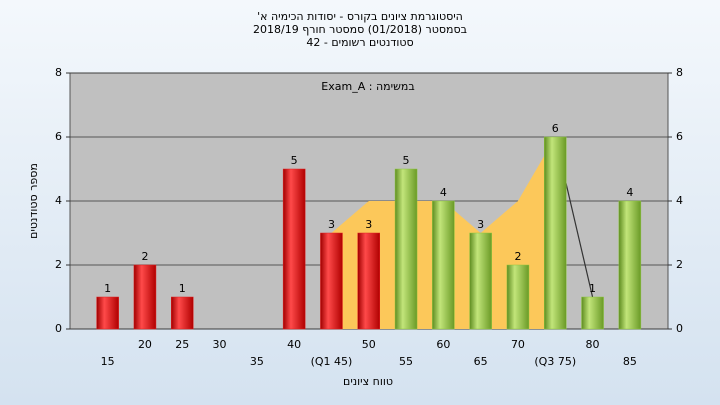 The width and height of the screenshot is (720, 405). Describe the element at coordinates (257, 361) in the screenshot. I see `x-tick-label: 35` at that location.